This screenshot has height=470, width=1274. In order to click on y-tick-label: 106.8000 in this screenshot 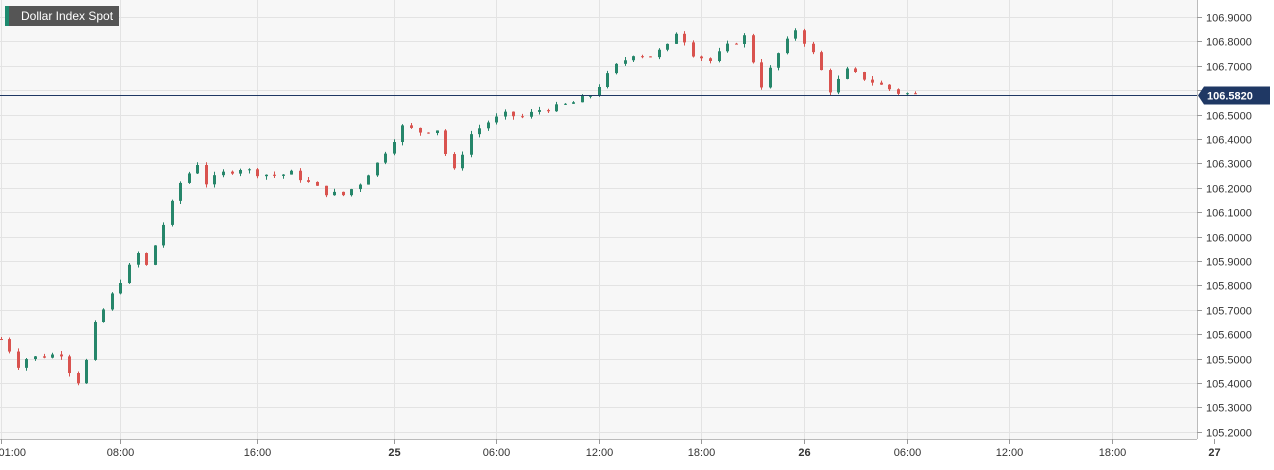, I will do `click(1229, 43)`.